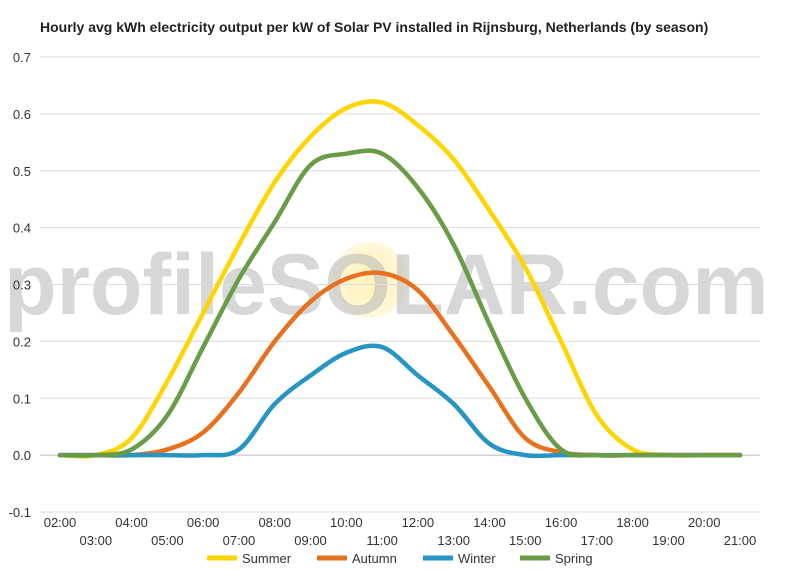  What do you see at coordinates (135, 286) in the screenshot?
I see `watermark-text-prefix: profile` at bounding box center [135, 286].